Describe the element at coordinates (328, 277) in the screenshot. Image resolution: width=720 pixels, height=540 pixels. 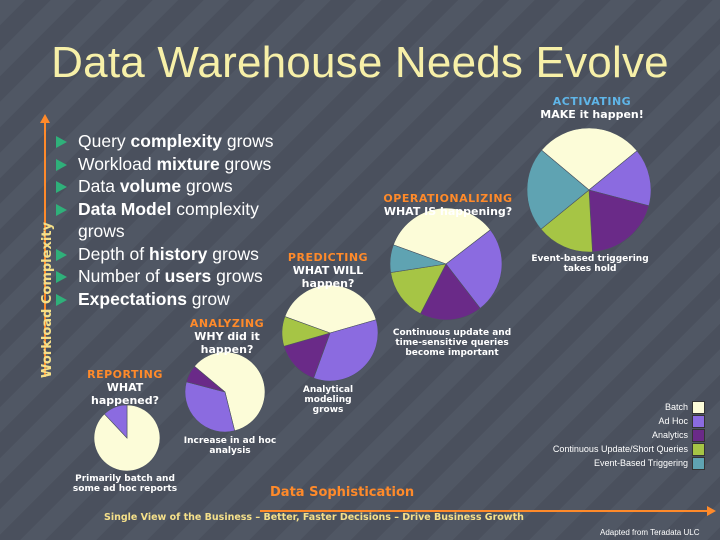
I see `stage-question: WHAT WILL happen?` at that location.